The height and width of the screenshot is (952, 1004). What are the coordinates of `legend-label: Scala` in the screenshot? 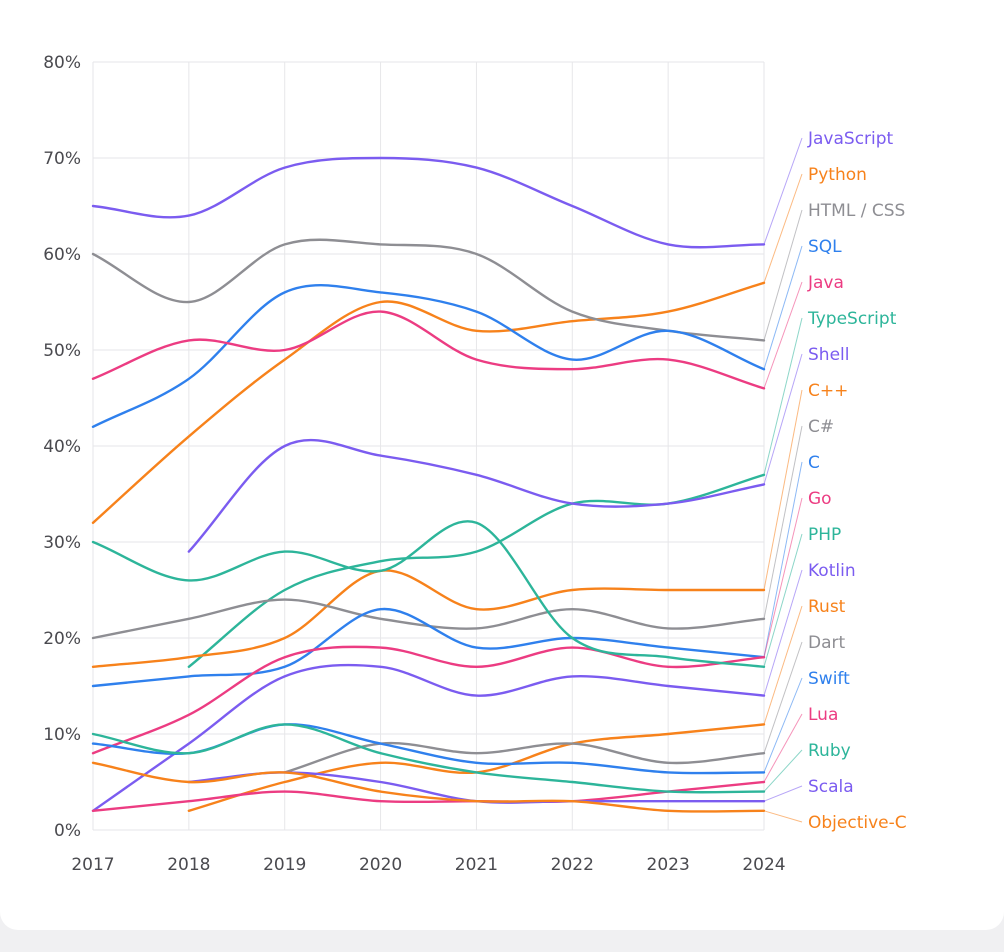 It's located at (831, 787).